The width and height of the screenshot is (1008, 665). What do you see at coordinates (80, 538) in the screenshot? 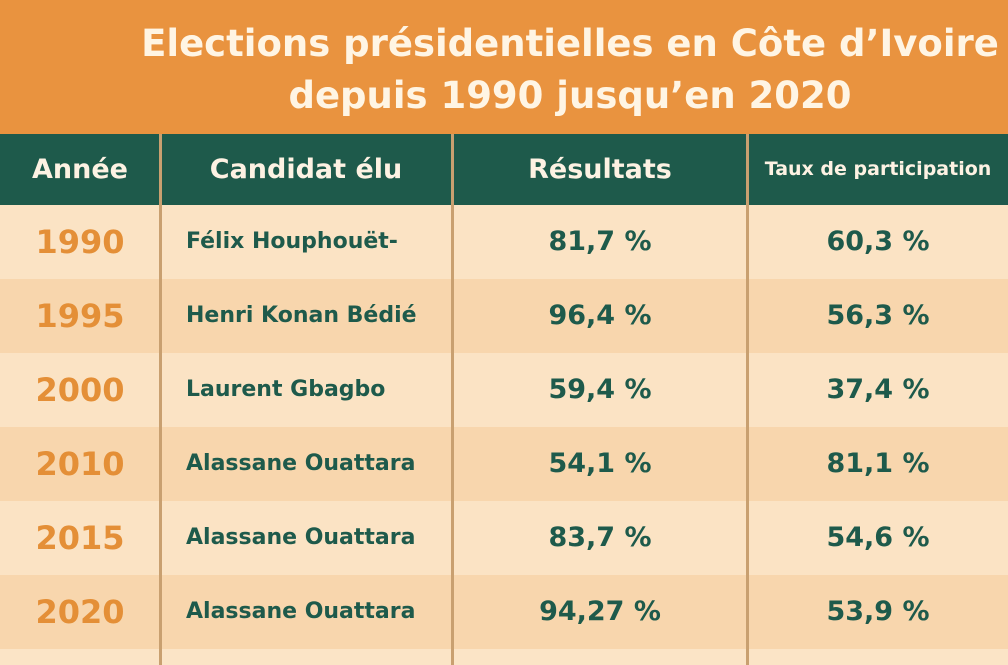
I see `year-cell: 2015` at bounding box center [80, 538].